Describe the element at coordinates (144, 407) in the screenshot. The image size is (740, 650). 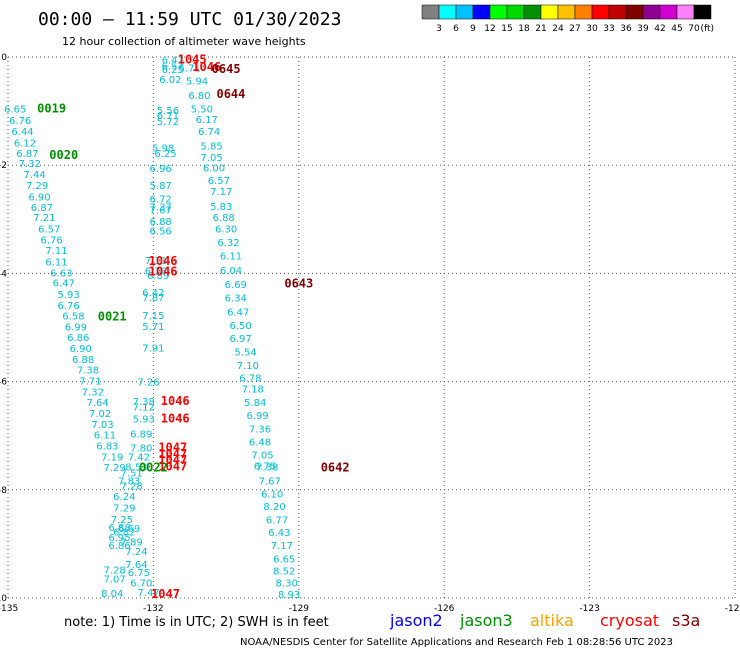
I see `wave-height-value: 7.12` at that location.